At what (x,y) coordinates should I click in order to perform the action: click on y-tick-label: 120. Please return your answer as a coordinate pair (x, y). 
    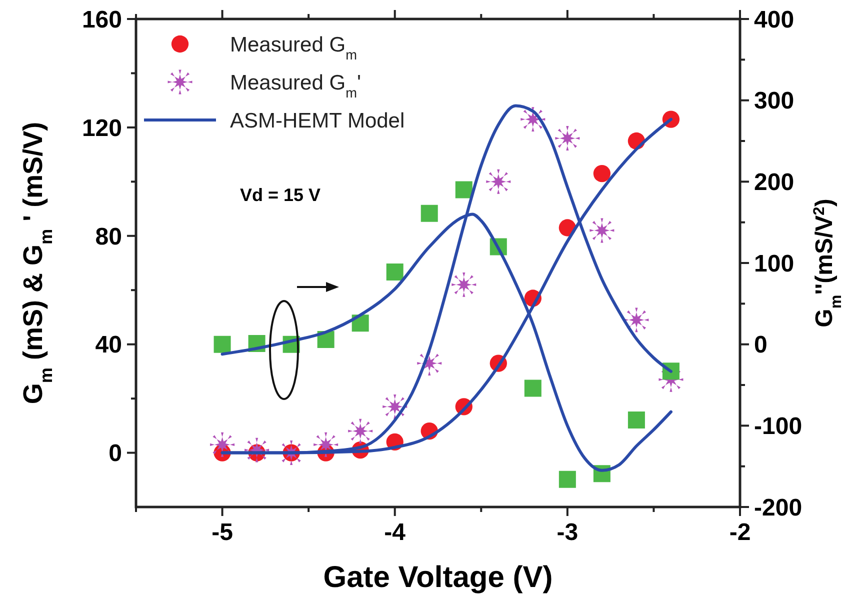
    Looking at the image, I should click on (102, 128).